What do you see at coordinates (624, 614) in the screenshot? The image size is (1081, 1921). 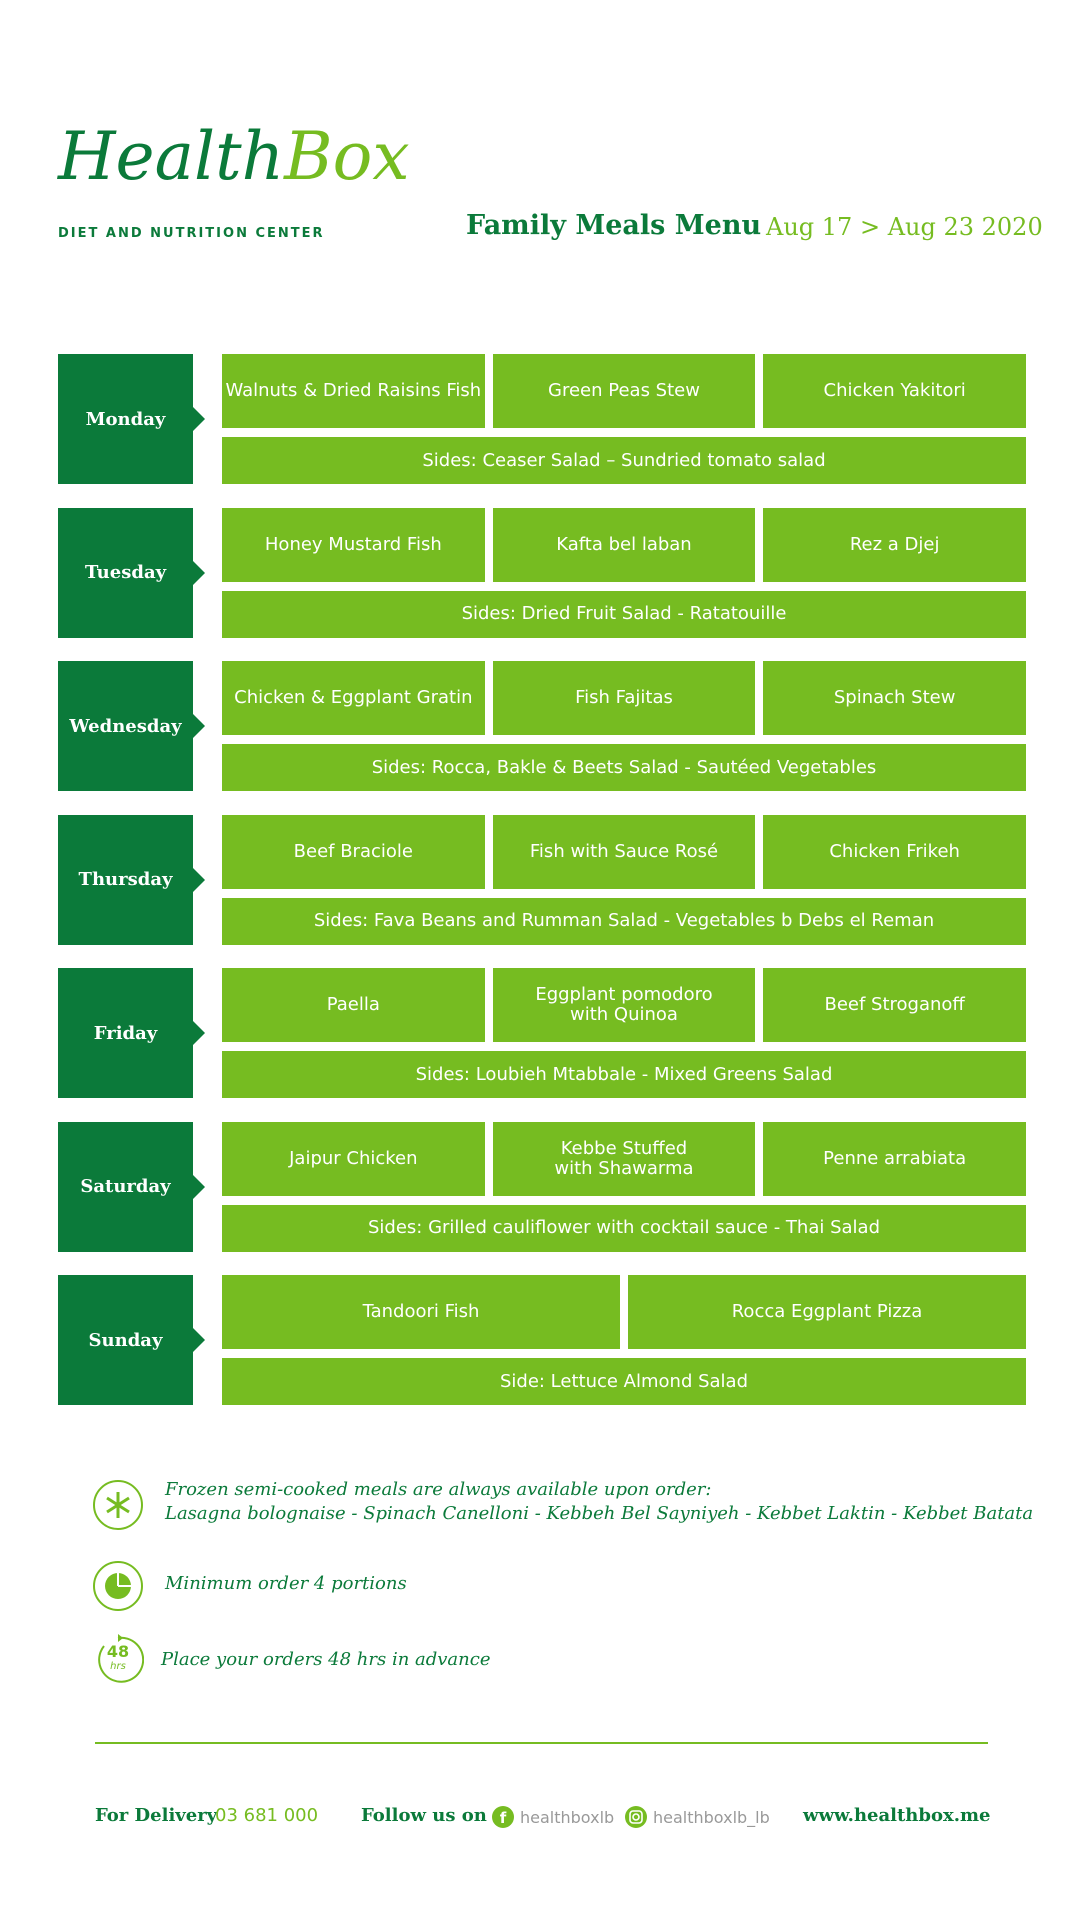 I see `sides: Sides: Dried Fruit Salad - Ratatouille` at bounding box center [624, 614].